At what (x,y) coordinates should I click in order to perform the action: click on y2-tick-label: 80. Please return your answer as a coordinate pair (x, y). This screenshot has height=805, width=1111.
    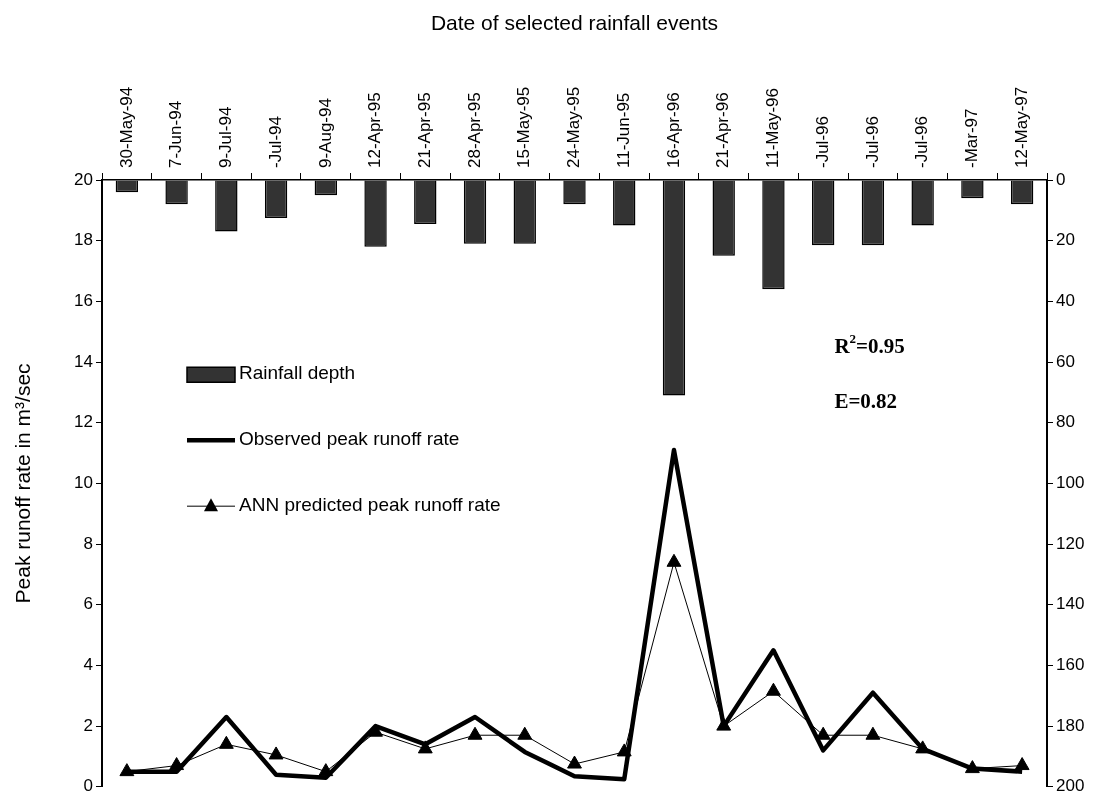
    Looking at the image, I should click on (1065, 422).